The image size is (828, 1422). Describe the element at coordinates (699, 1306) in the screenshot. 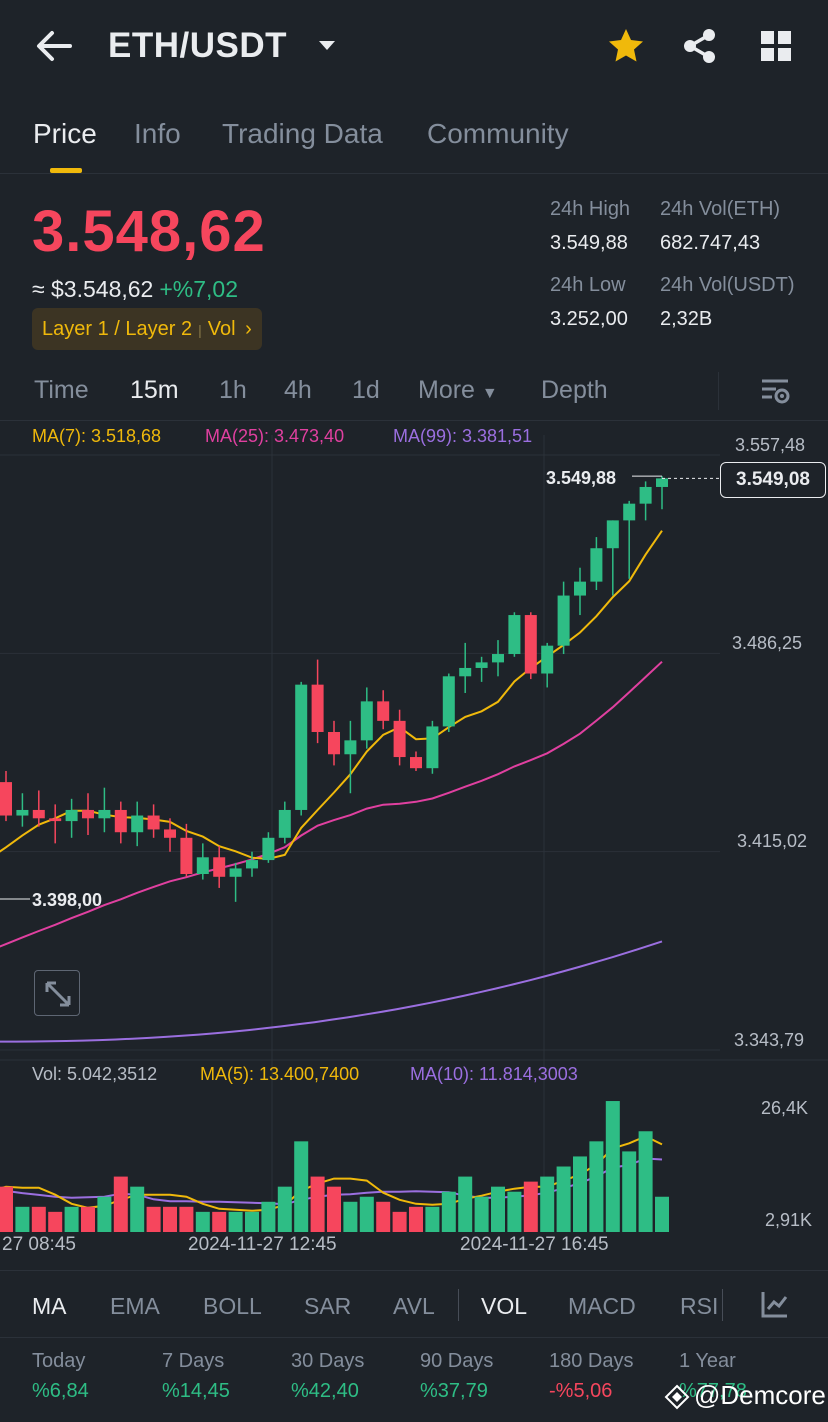

I see `indicator-rsi: RSI` at that location.